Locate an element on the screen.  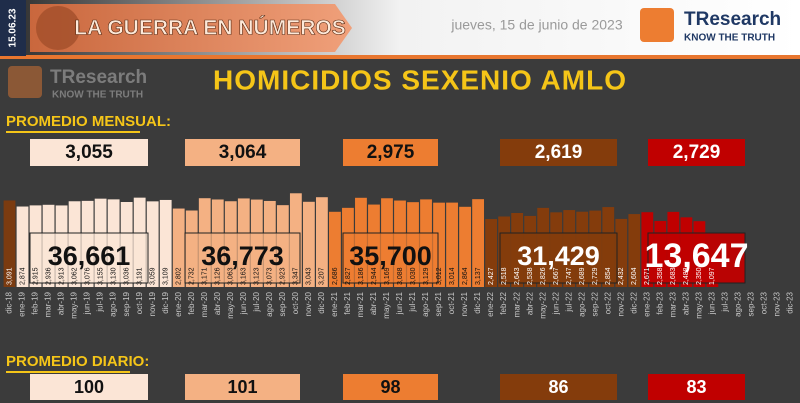
value-label: 3,207 is located at coordinates (322, 276).